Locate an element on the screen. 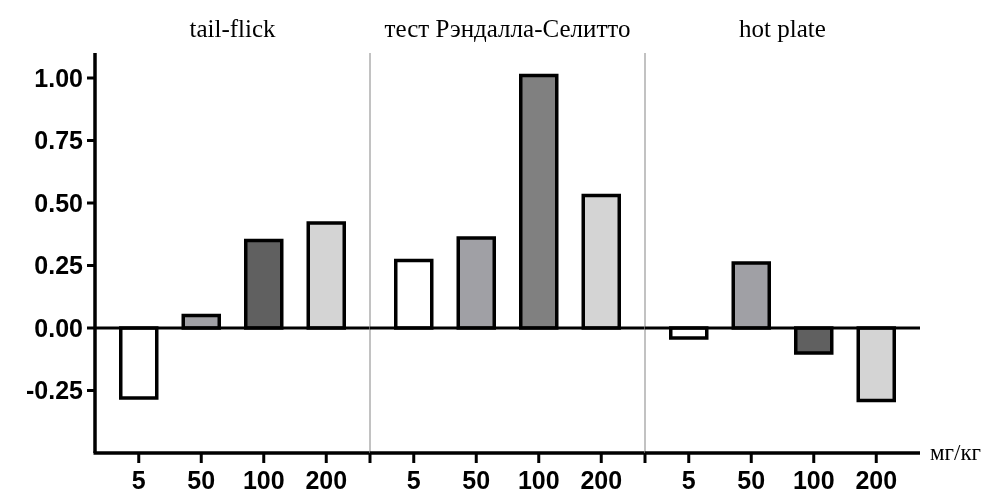 This screenshot has height=496, width=1006. chart-title: hot plate is located at coordinates (782, 28).